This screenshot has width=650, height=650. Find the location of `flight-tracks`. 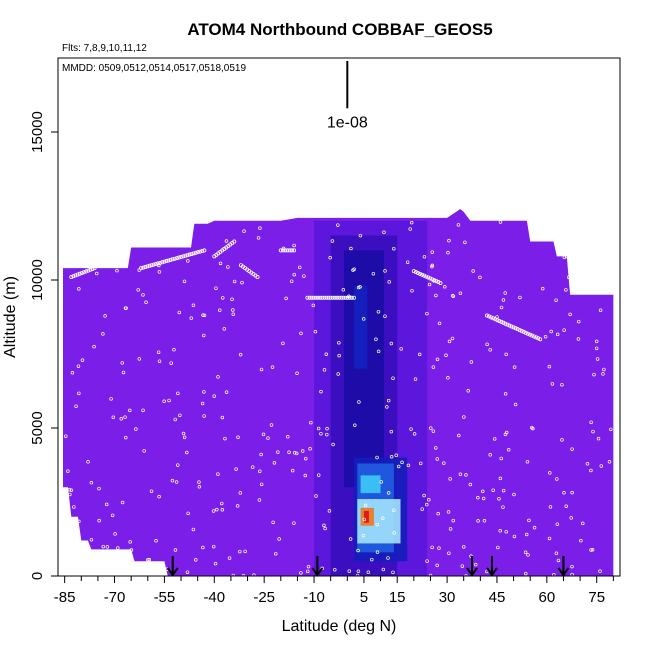

flight-tracks is located at coordinates (334, 290).